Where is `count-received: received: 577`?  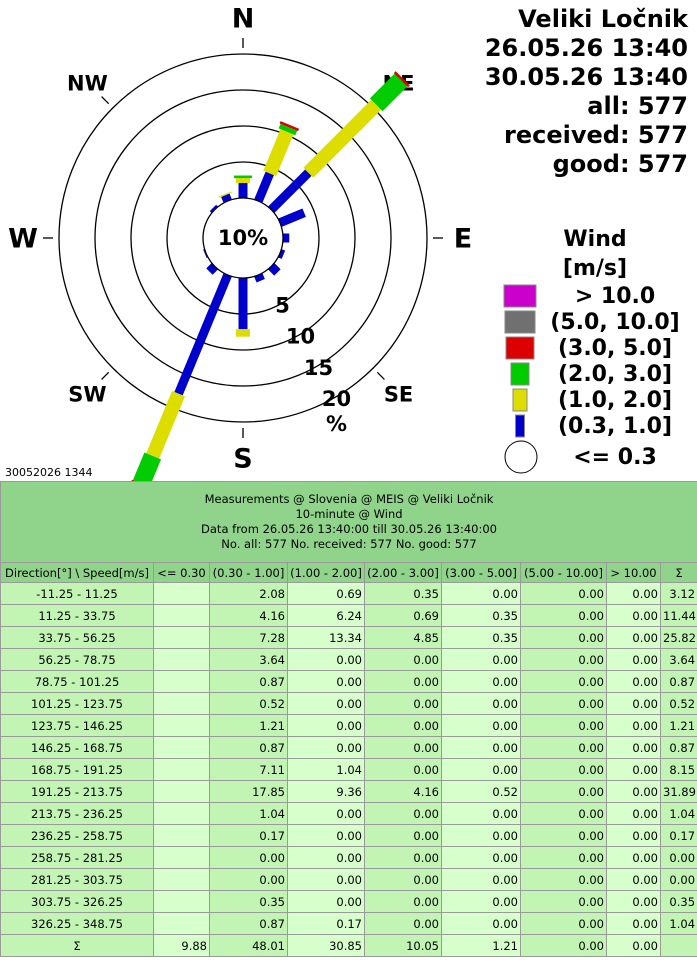
count-received: received: 577 is located at coordinates (596, 135).